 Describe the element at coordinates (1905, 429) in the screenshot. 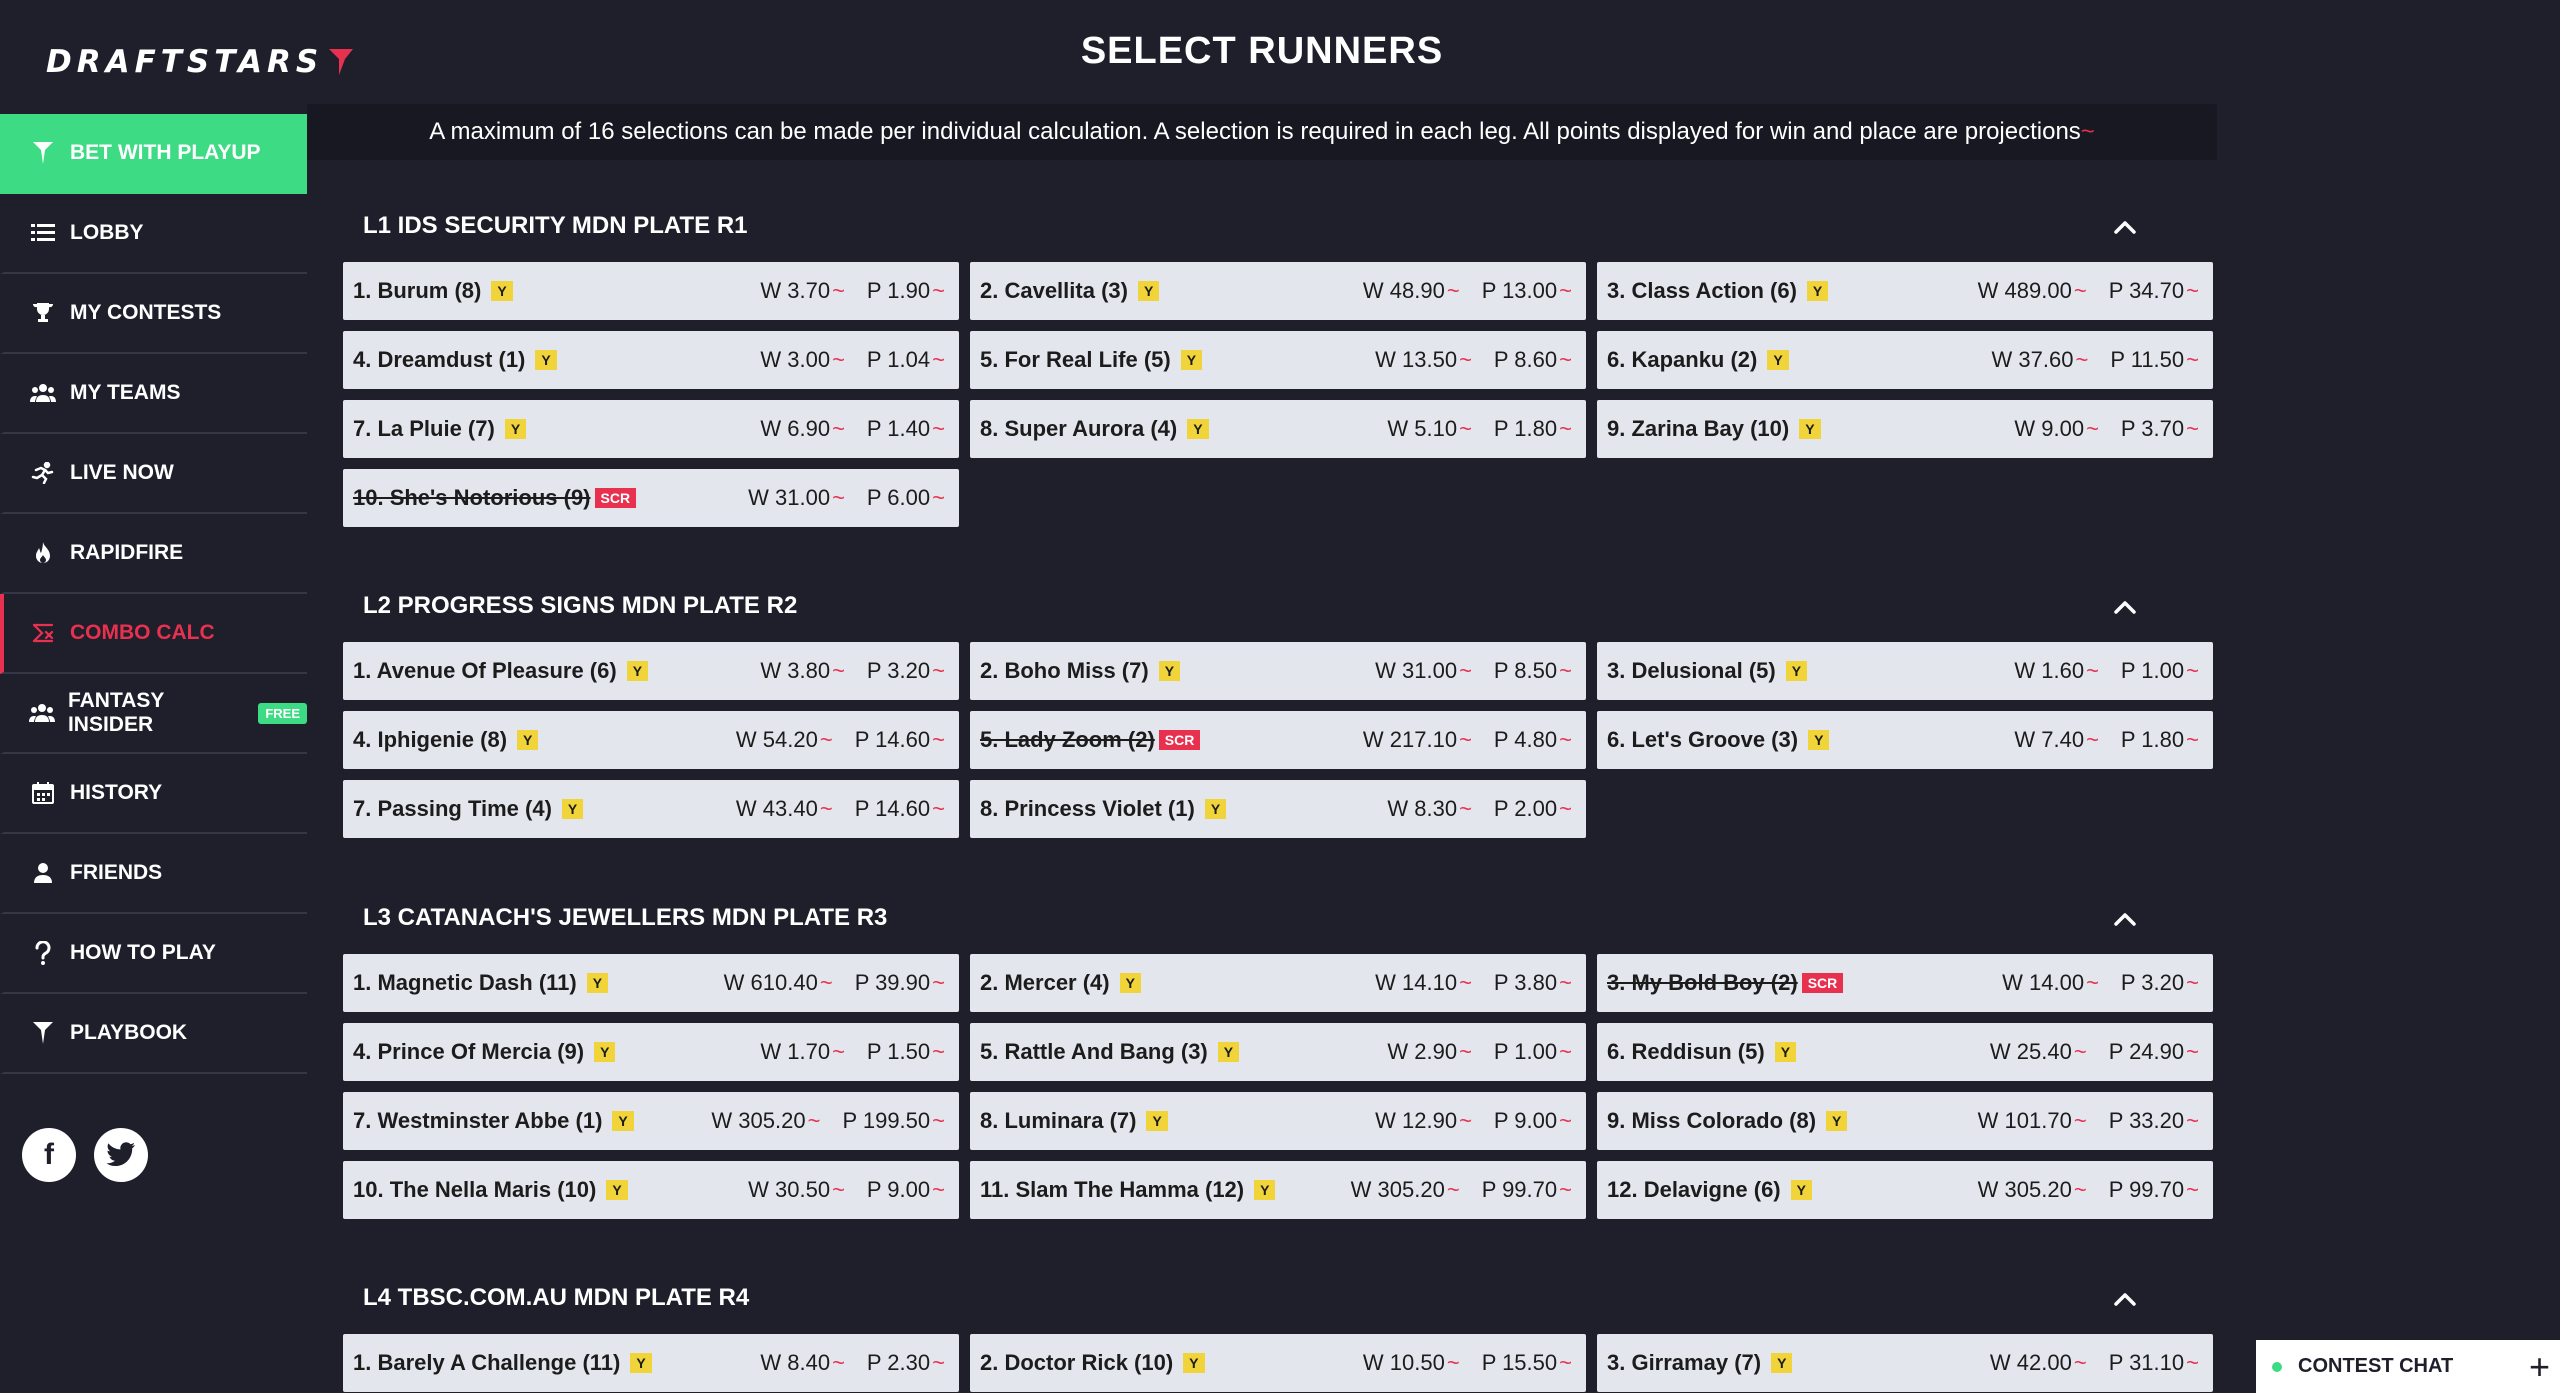

I see `runner-option: 9. Zarina Bay (10) Y W 9.00~ P 3.70~` at that location.